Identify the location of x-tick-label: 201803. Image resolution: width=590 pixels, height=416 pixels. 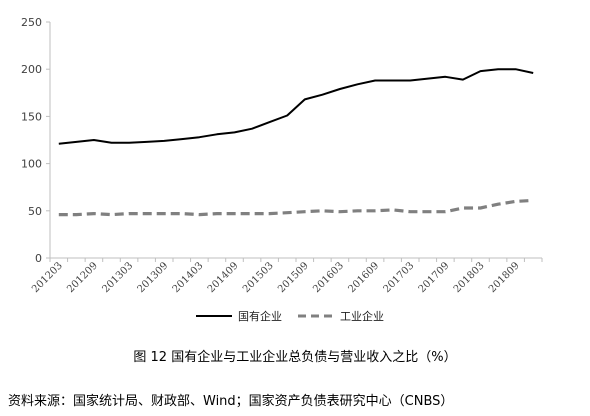
(469, 277).